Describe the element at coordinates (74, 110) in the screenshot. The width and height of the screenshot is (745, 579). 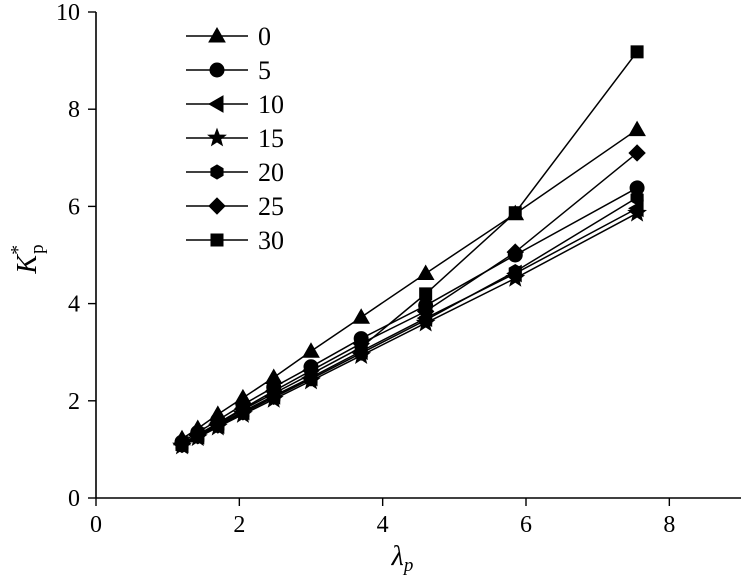
I see `y-tick-label: 8` at that location.